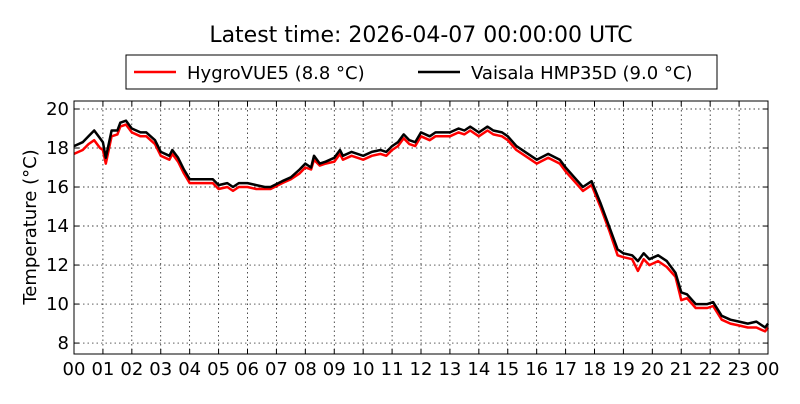 Image resolution: width=800 pixels, height=404 pixels. Describe the element at coordinates (218, 369) in the screenshot. I see `x-tick-label: 05` at that location.